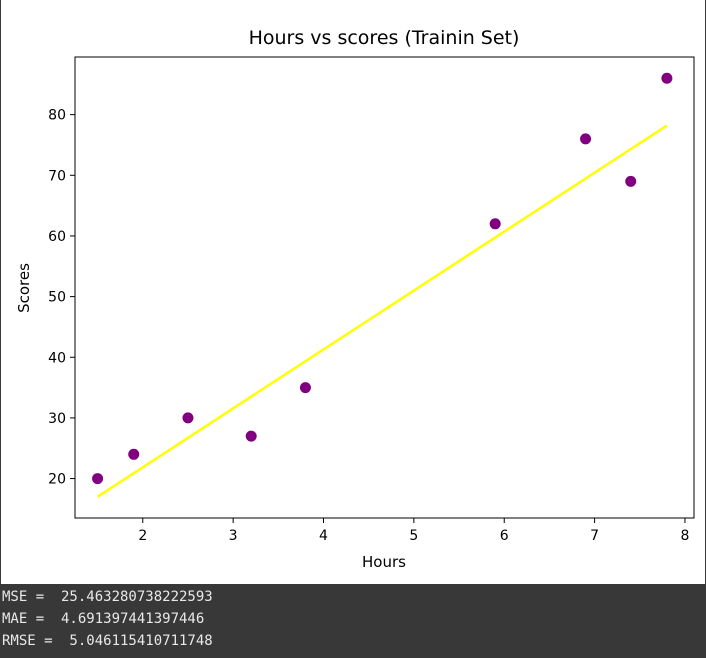 This screenshot has width=706, height=658. I want to click on y-tick-label: 50, so click(57, 298).